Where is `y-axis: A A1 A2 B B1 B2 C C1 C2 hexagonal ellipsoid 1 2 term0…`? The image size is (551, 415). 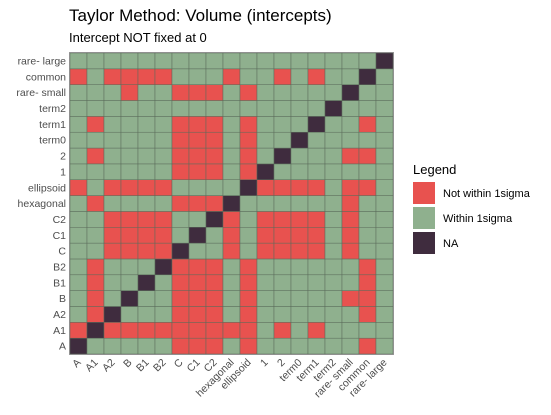
y-axis: A A1 A2 B B1 B2 C C1 C2 hexagonal ellipsoid 1 2 term0… is located at coordinates (41, 204).